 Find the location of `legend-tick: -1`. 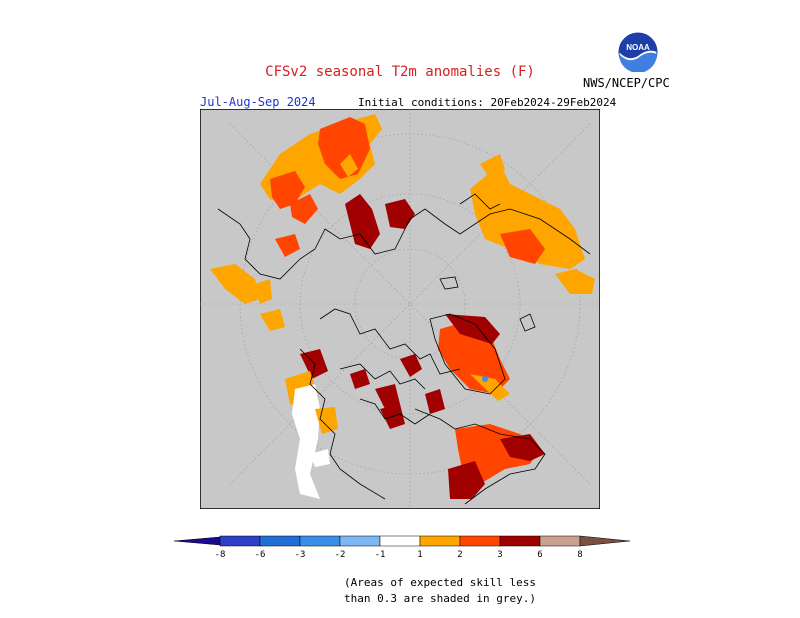

legend-tick: -1 is located at coordinates (380, 555).